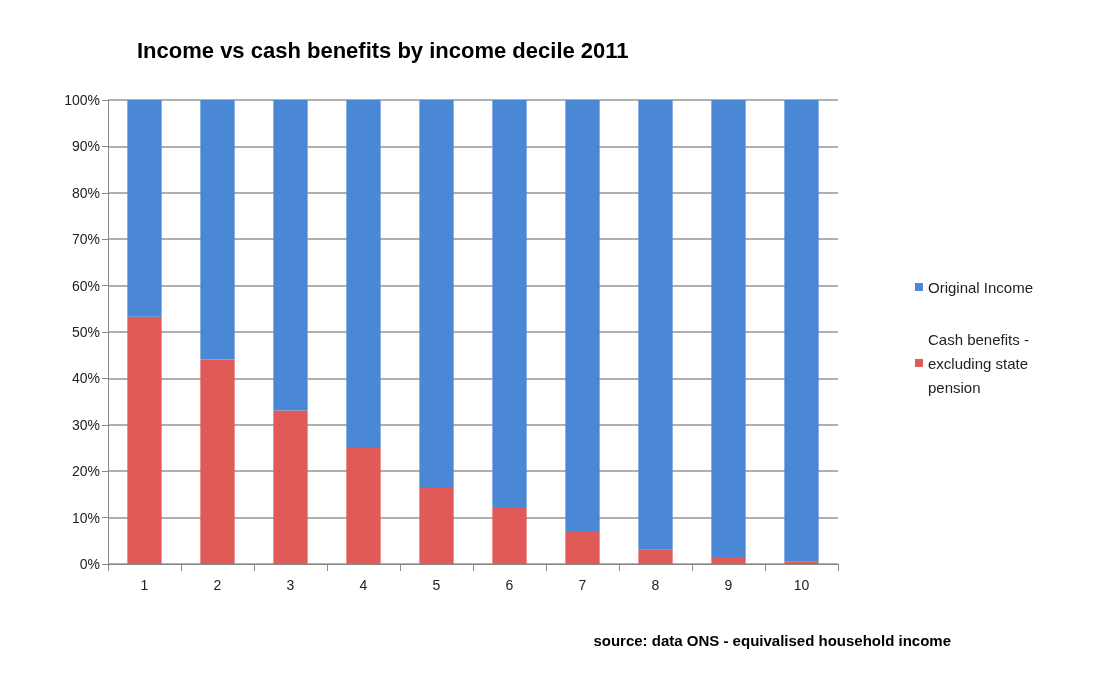  Describe the element at coordinates (290, 585) in the screenshot. I see `x-tick-label: 3` at that location.